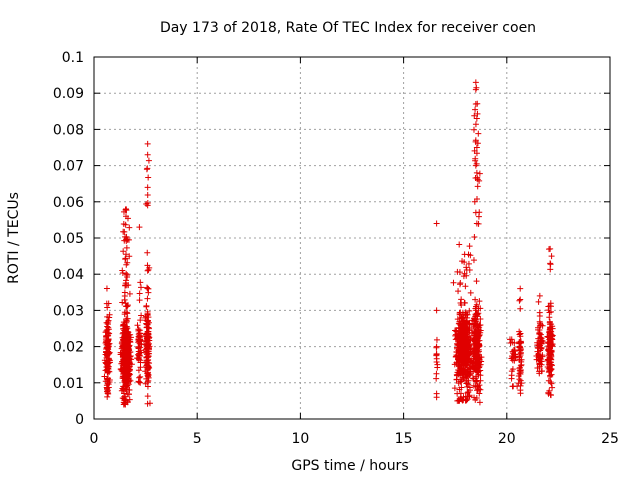 The image size is (640, 480). What do you see at coordinates (14, 238) in the screenshot?
I see `y-axis-label: ROTI / TECUs` at bounding box center [14, 238].